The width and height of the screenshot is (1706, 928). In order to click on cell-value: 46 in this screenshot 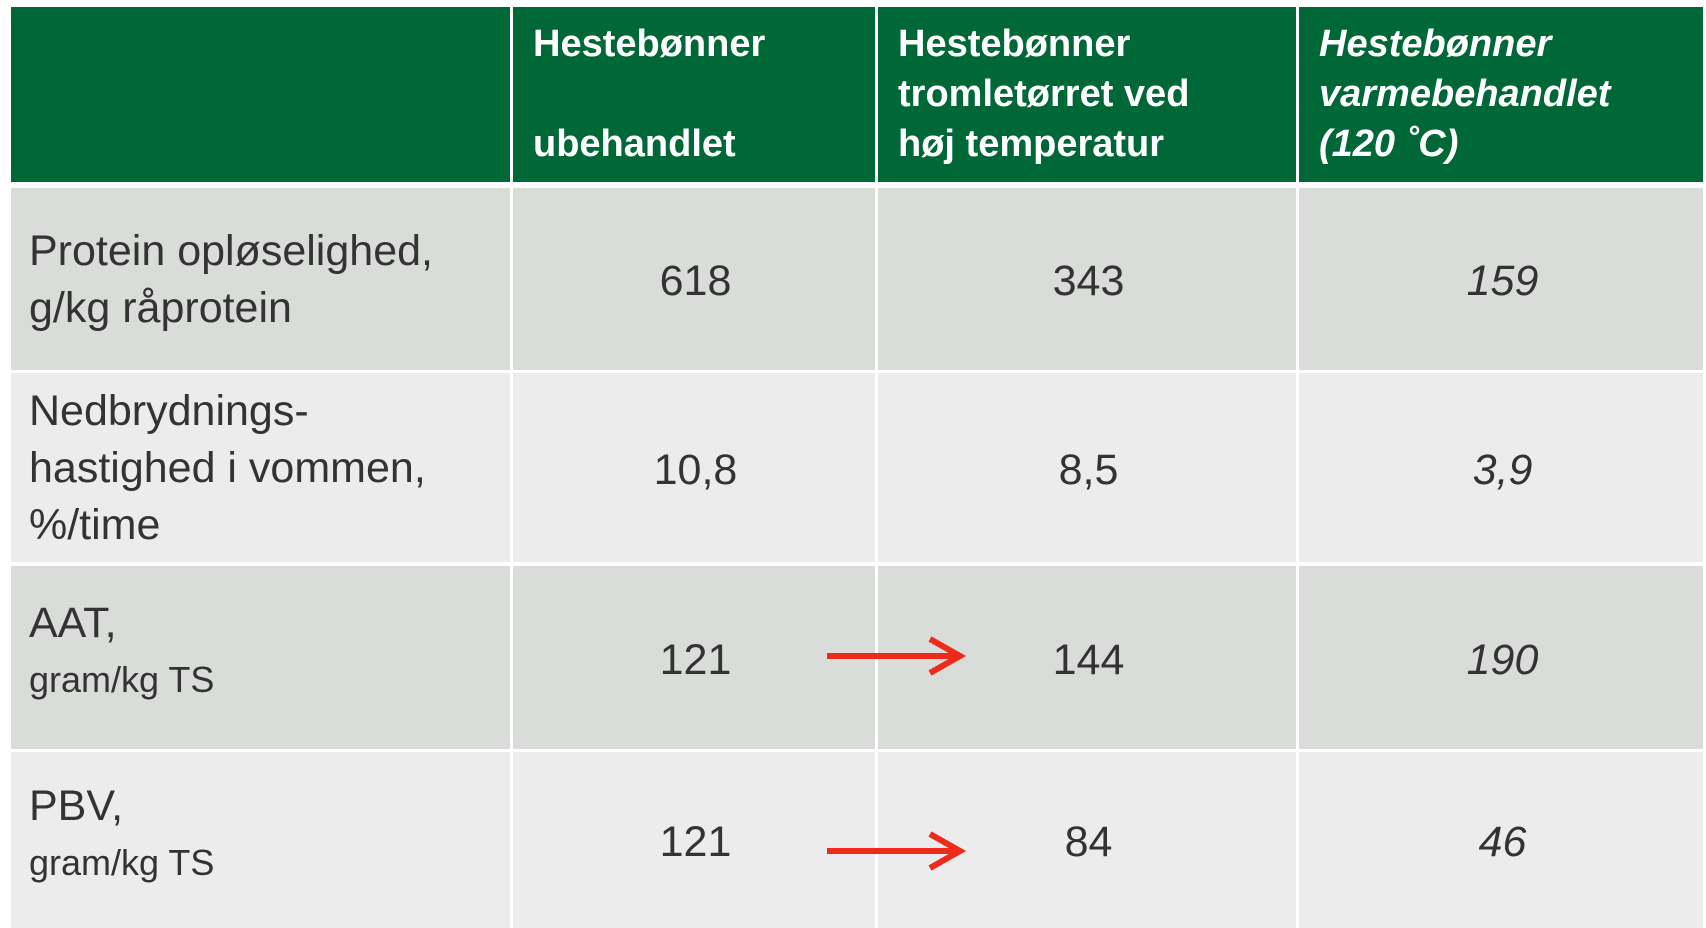, I will do `click(1502, 842)`.